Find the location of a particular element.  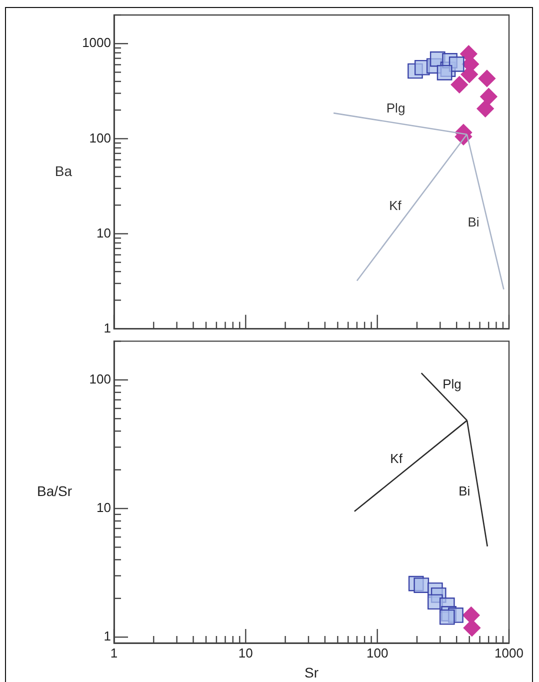

x-tick-label: 10 is located at coordinates (245, 652).